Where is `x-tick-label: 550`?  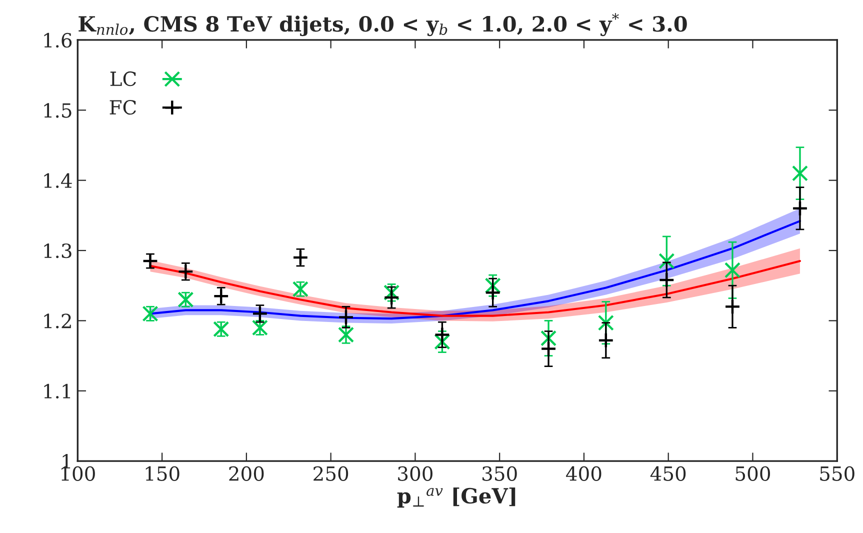 x-tick-label: 550 is located at coordinates (837, 473).